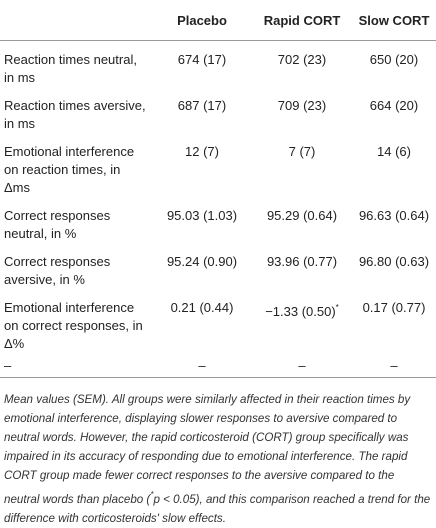 This screenshot has width=436, height=528. I want to click on cell: 95.03 (1.03), so click(202, 220).